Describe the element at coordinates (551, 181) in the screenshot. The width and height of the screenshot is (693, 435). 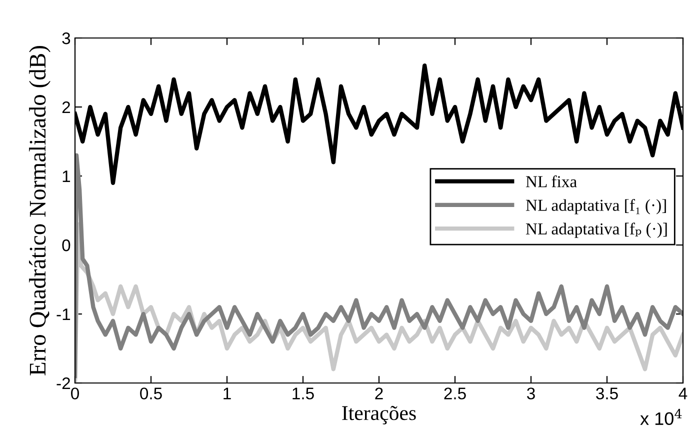
I see `legend-label: NL fixa` at that location.